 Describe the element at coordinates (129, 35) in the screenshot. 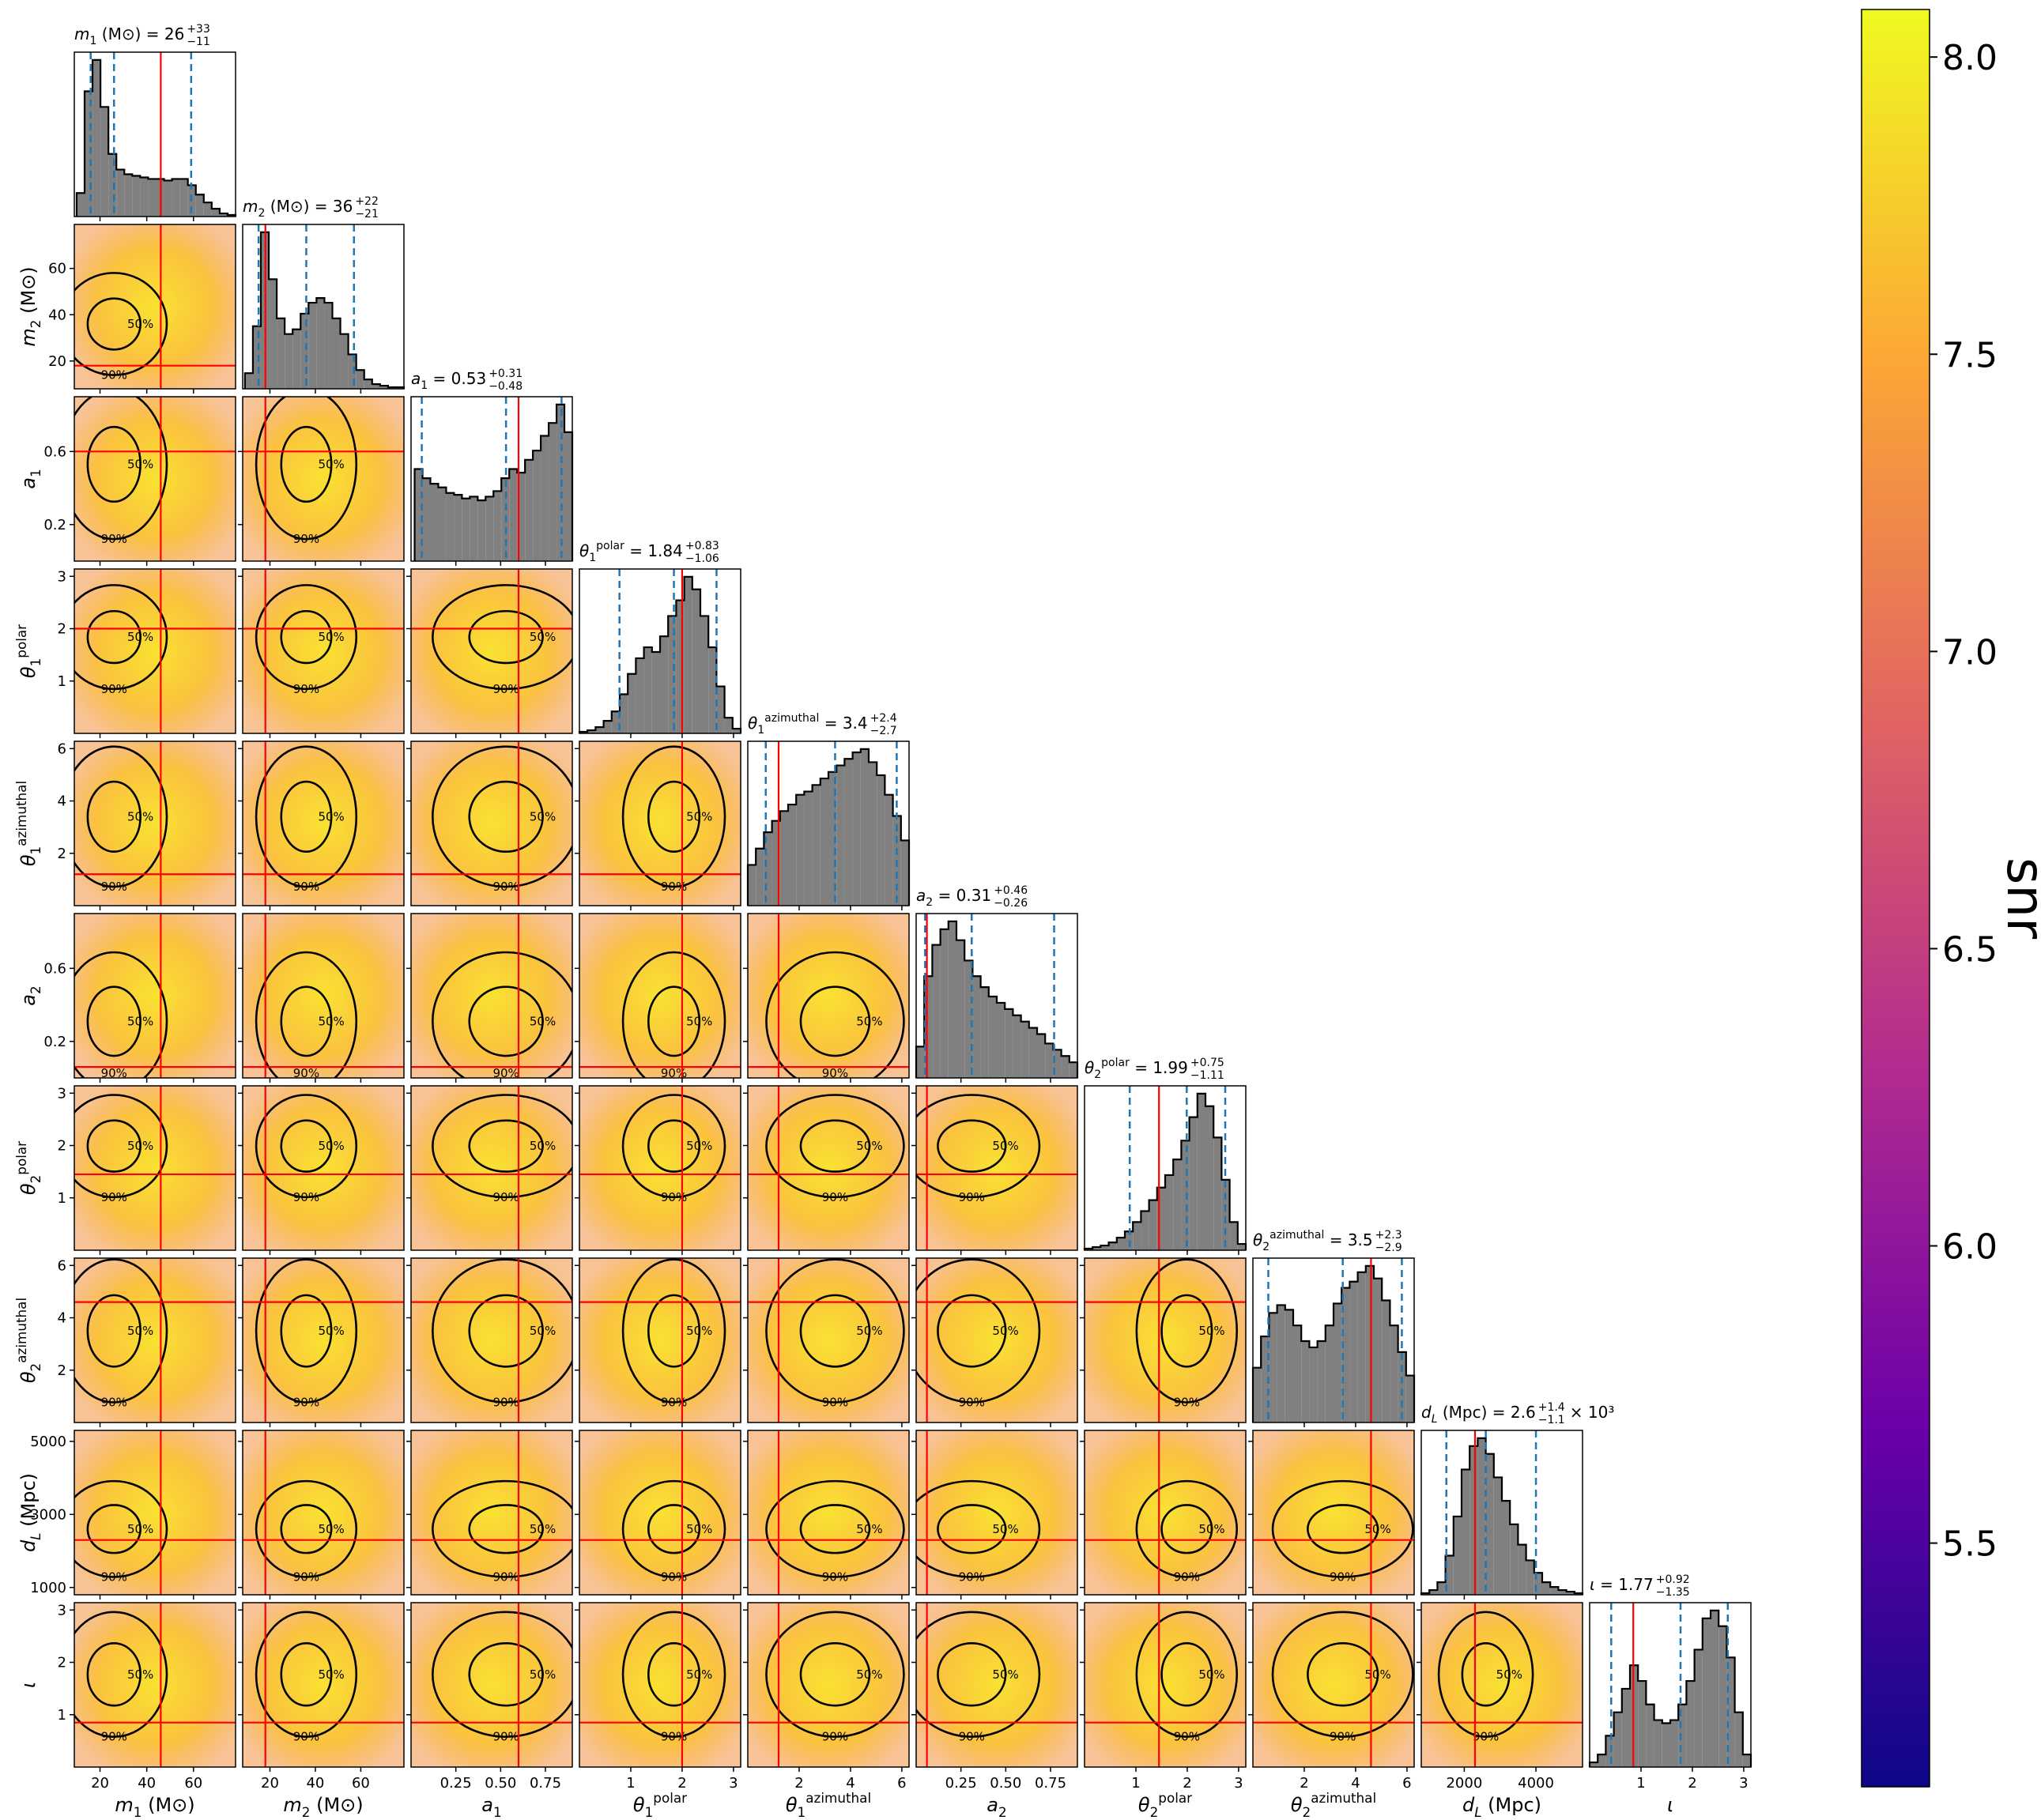

I see `panel-title: m1 (M⊙) = 26` at that location.